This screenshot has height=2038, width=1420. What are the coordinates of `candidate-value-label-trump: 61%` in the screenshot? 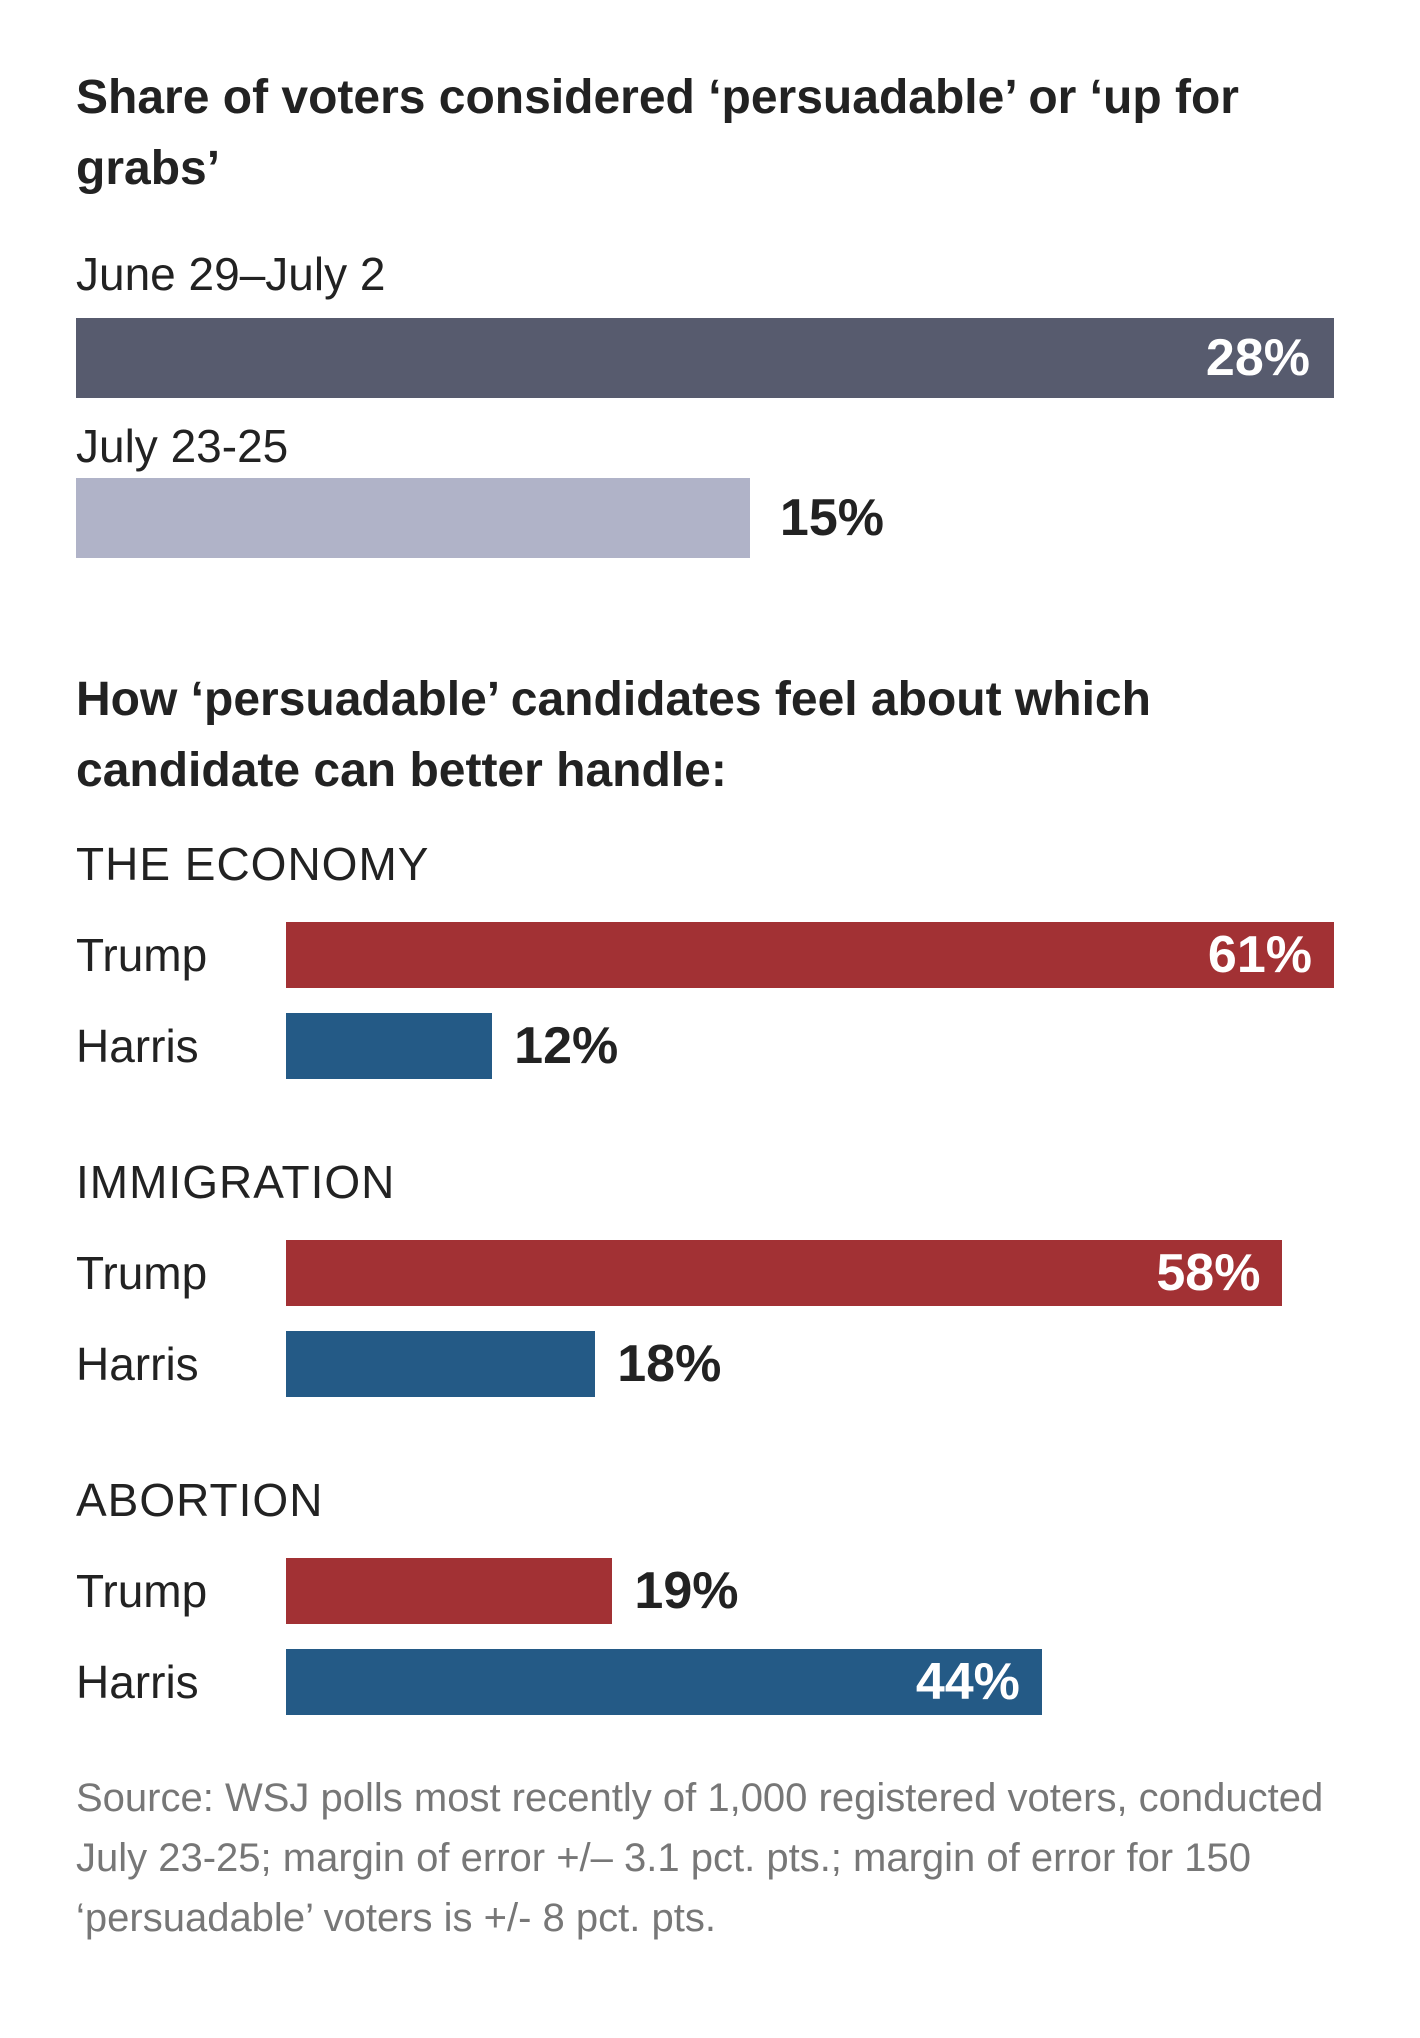 It's located at (1259, 955).